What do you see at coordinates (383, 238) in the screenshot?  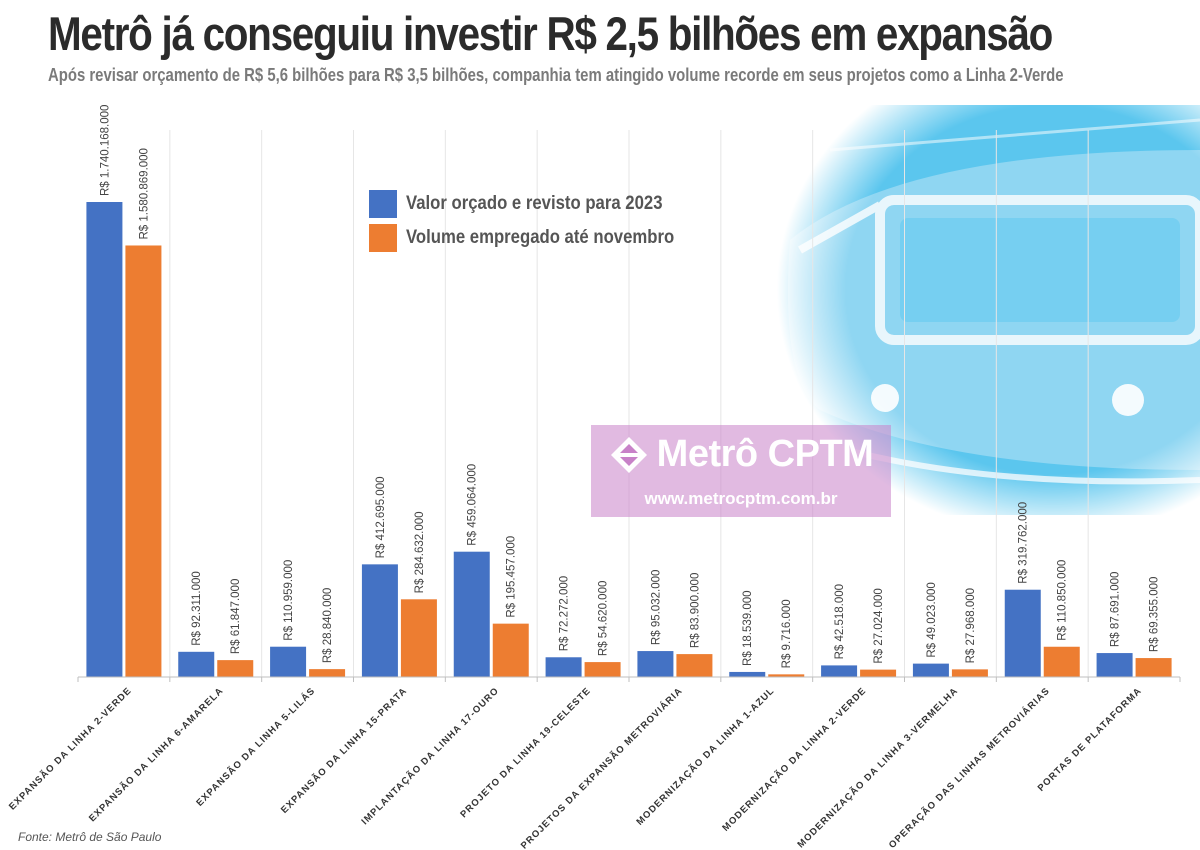 I see `legend-swatch-spent` at bounding box center [383, 238].